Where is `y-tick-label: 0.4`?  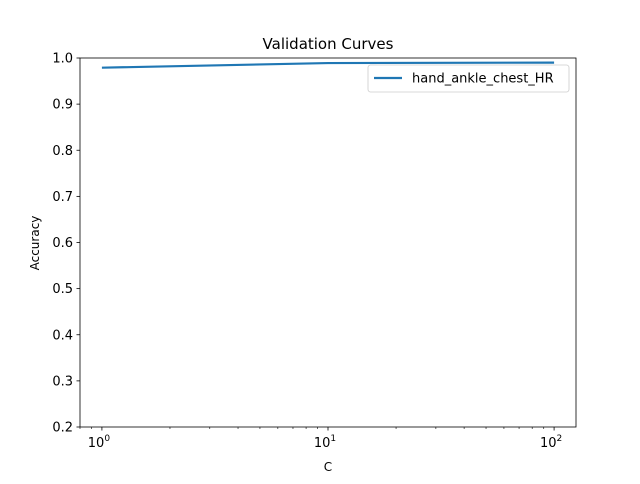
y-tick-label: 0.4 is located at coordinates (62, 335).